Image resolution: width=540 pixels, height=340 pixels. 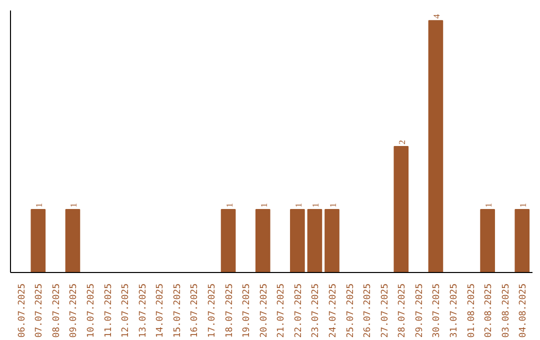 What do you see at coordinates (229, 310) in the screenshot?
I see `x-tick-label: 18.07.2025` at bounding box center [229, 310].